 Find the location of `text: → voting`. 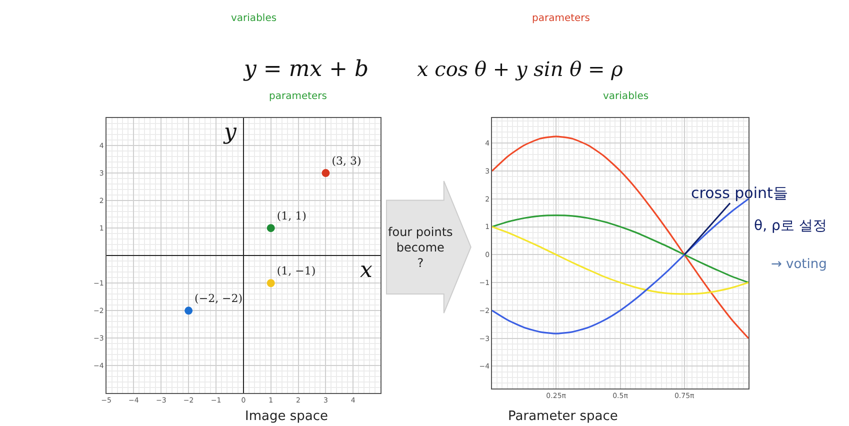

text: → voting is located at coordinates (799, 264).